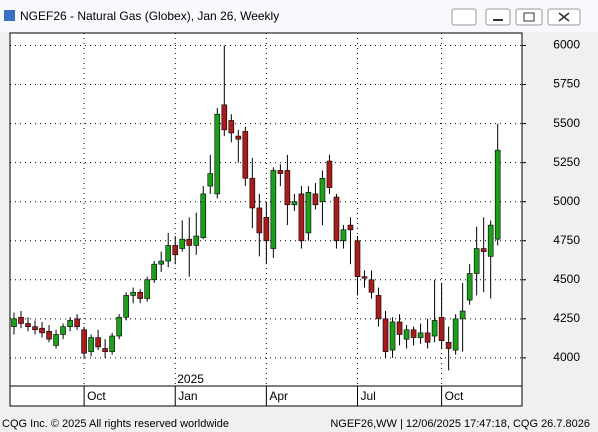  What do you see at coordinates (190, 379) in the screenshot?
I see `year-label: 2025` at bounding box center [190, 379].